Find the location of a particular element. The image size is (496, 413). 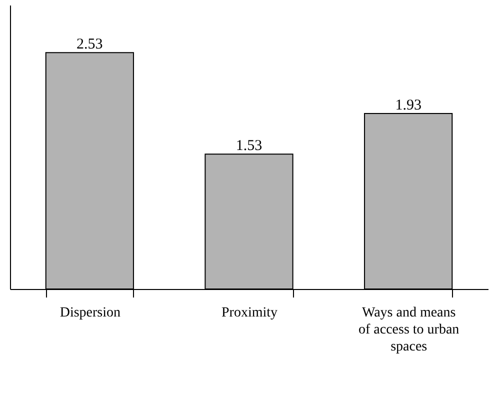

x-tick-label: Dispersion is located at coordinates (90, 313).